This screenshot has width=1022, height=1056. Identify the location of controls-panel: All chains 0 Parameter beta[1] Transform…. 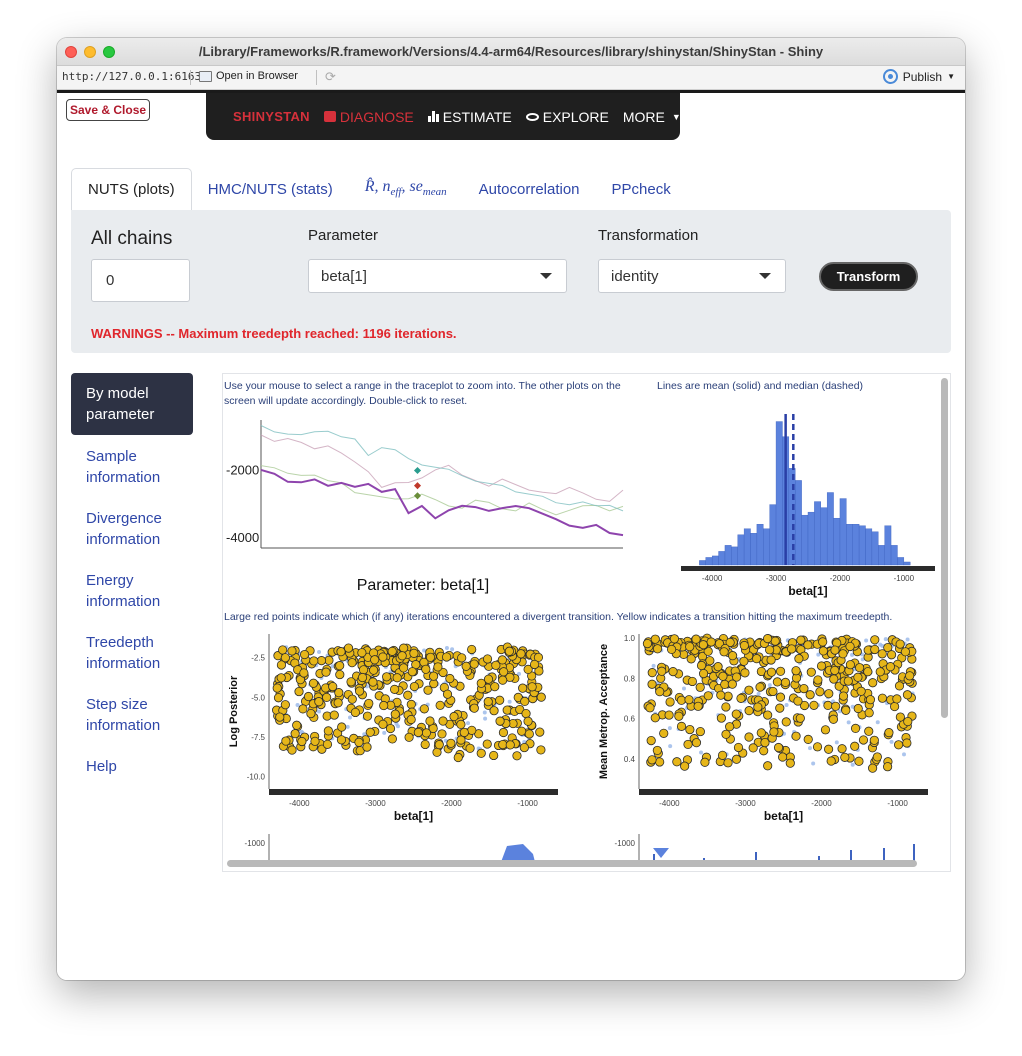
(511, 281).